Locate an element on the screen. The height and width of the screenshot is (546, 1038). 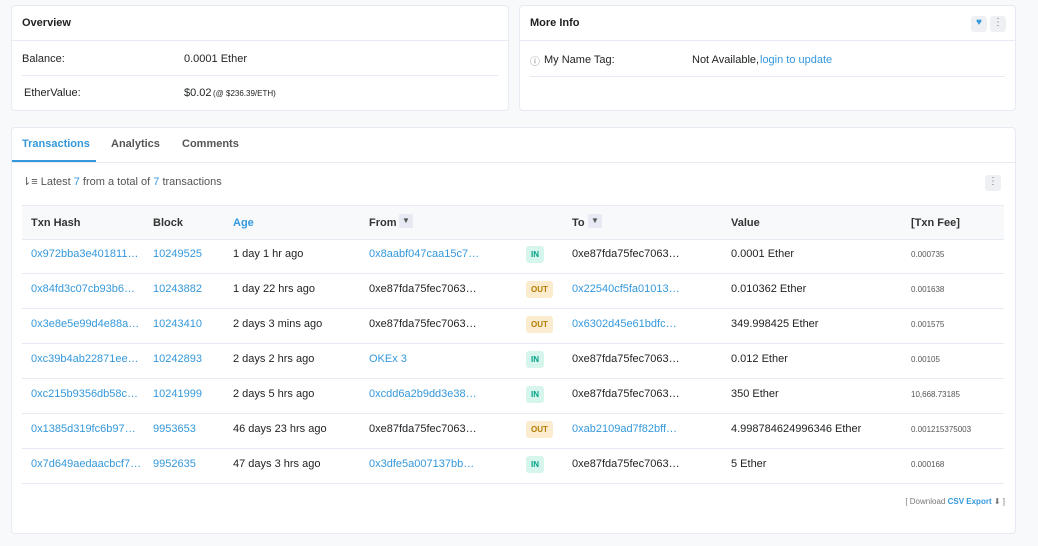
column-header: Block is located at coordinates (168, 223).